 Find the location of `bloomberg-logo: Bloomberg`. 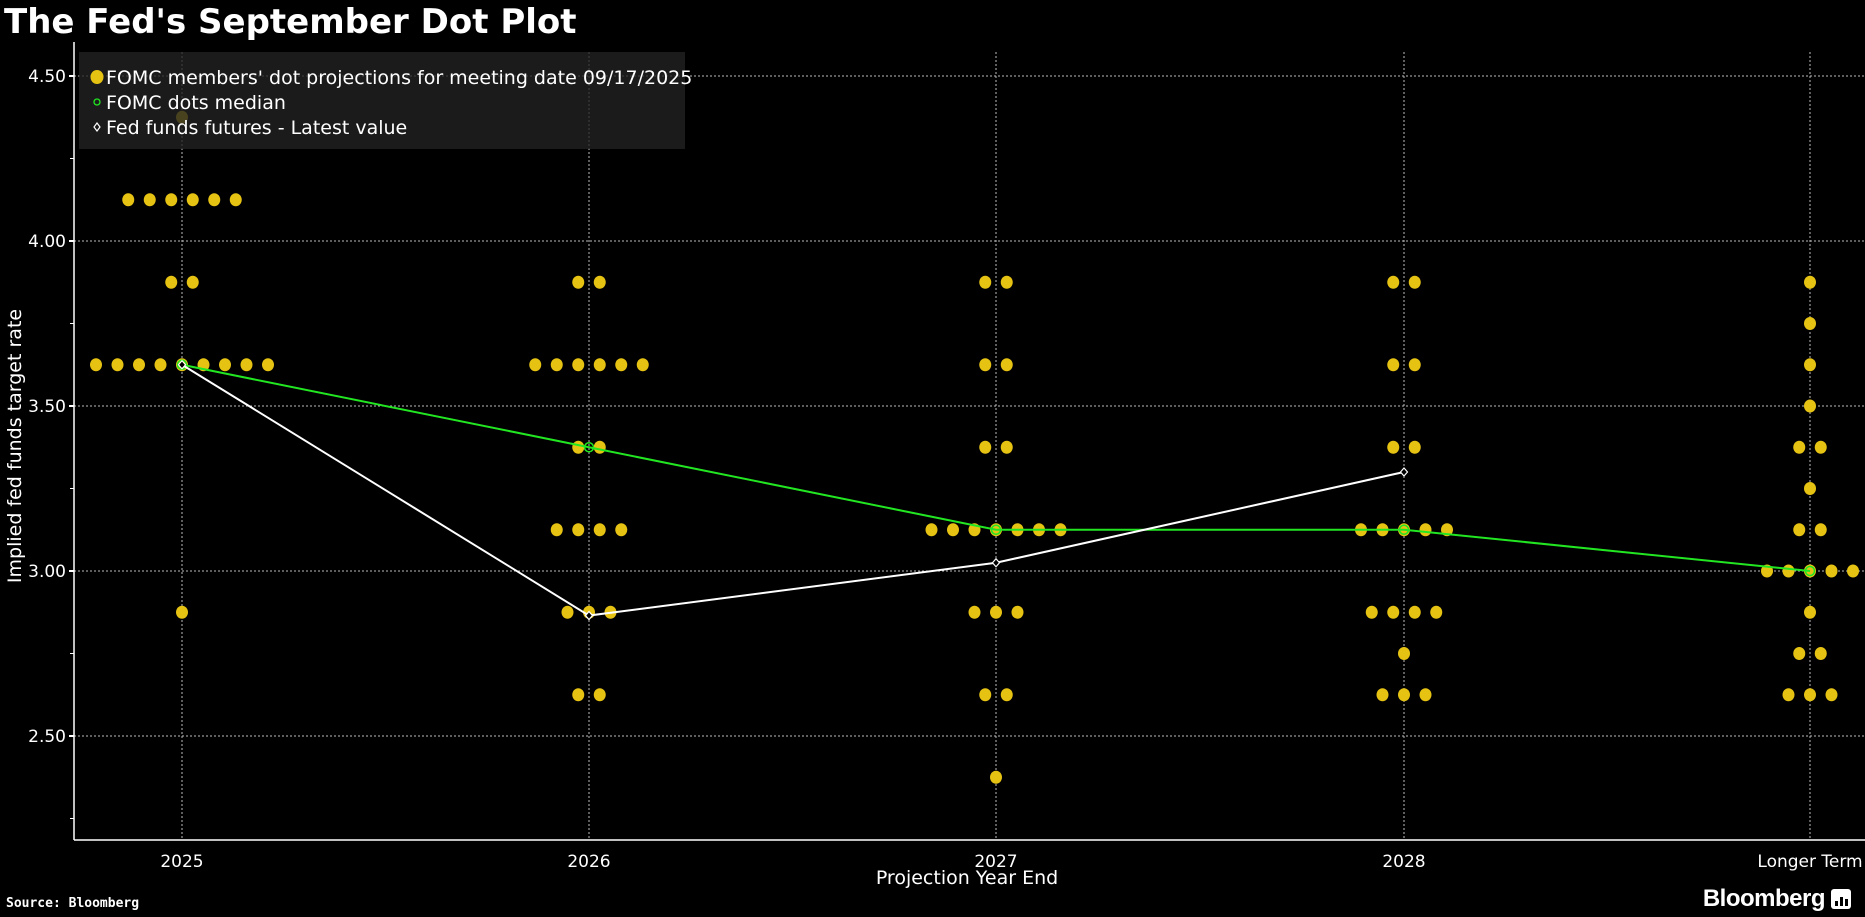

bloomberg-logo: Bloomberg is located at coordinates (1777, 899).